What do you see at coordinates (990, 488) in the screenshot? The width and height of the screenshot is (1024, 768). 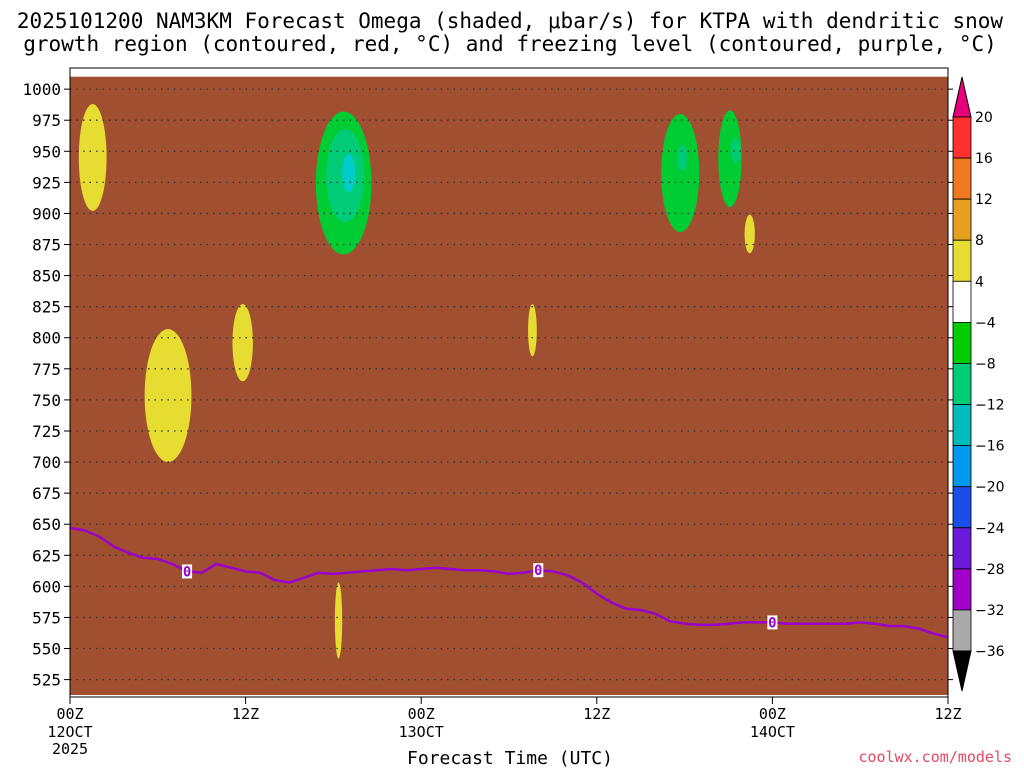 I see `colorbar-label-9: −20` at bounding box center [990, 488].